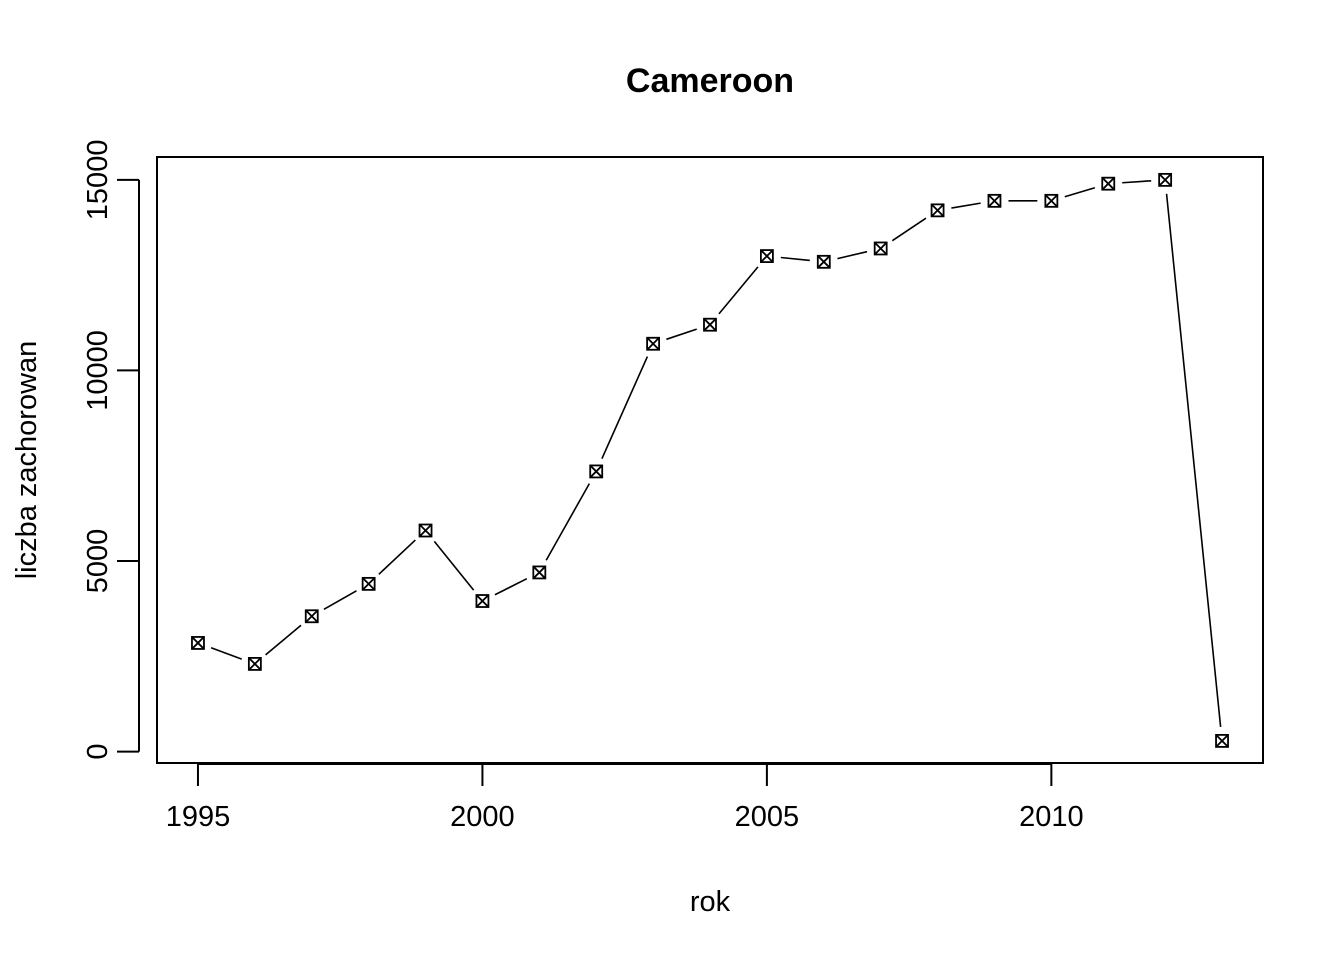  I want to click on x-tick-label: 1995, so click(198, 817).